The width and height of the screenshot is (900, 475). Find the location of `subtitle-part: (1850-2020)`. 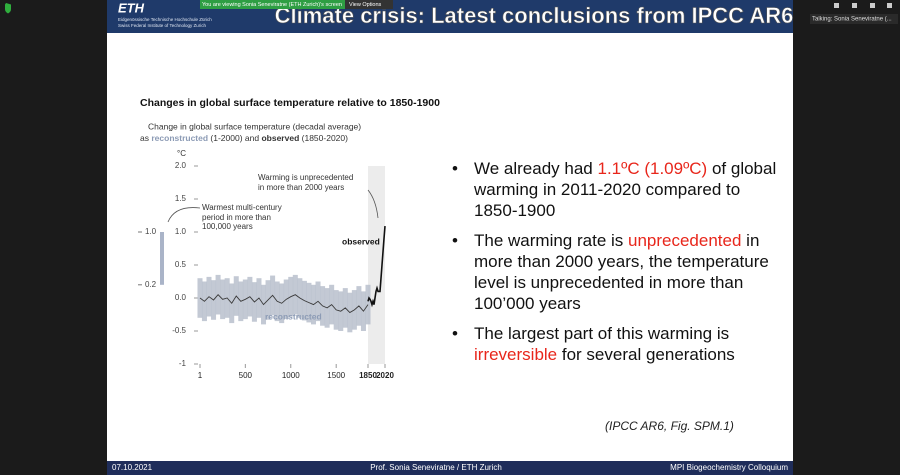

subtitle-part: (1850-2020) is located at coordinates (325, 138).